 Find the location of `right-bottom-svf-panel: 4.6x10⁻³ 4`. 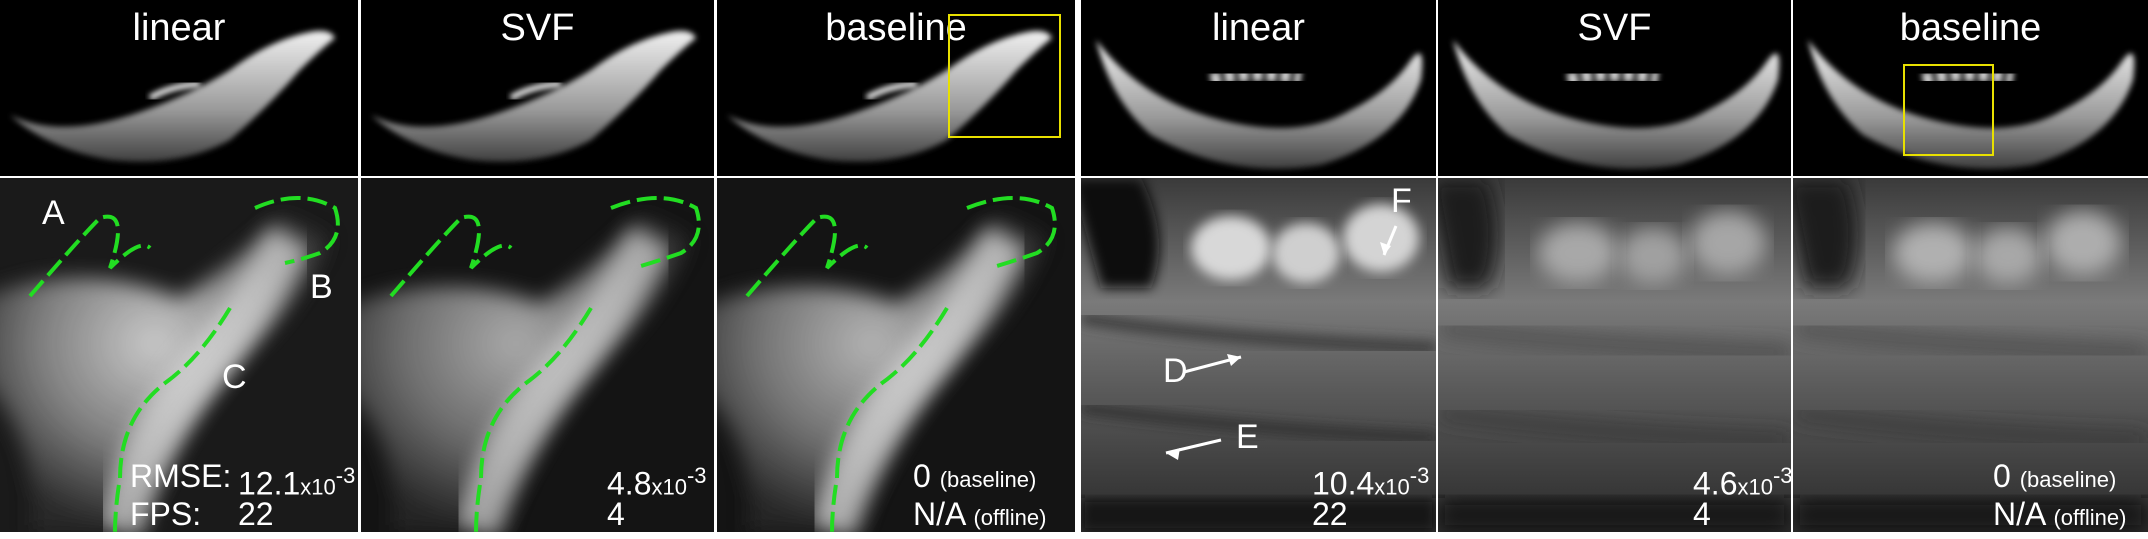

right-bottom-svf-panel: 4.6x10⁻³ 4 is located at coordinates (1614, 355).